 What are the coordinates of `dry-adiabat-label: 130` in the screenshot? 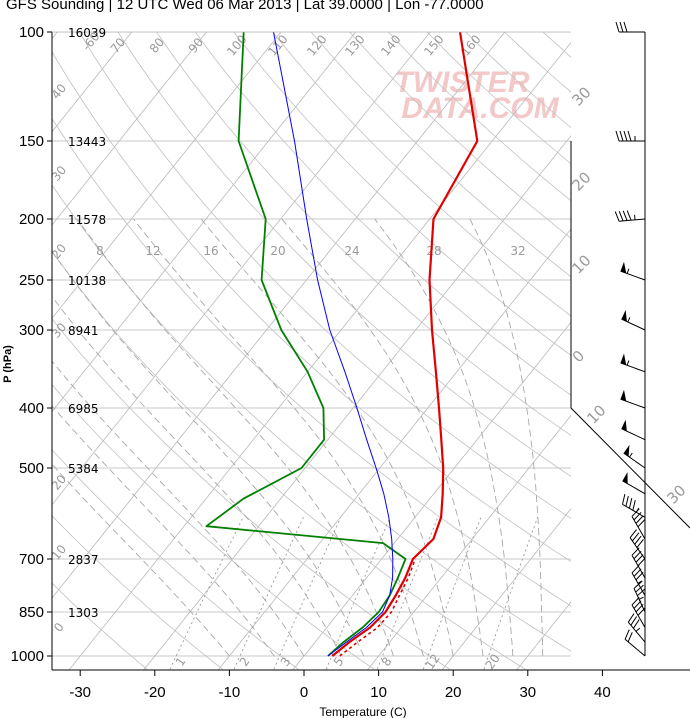 It's located at (354, 45).